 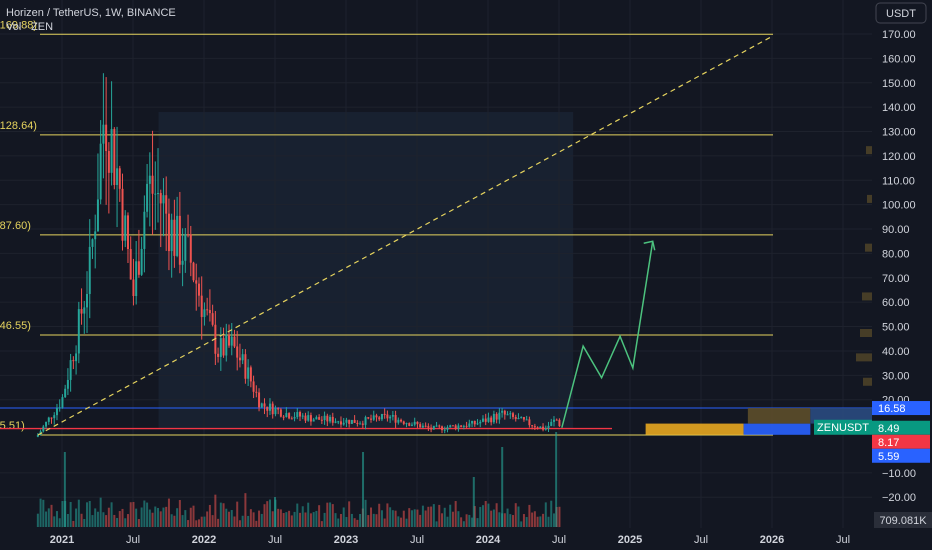 I want to click on price-tick-label: 150.00, so click(x=899, y=84).